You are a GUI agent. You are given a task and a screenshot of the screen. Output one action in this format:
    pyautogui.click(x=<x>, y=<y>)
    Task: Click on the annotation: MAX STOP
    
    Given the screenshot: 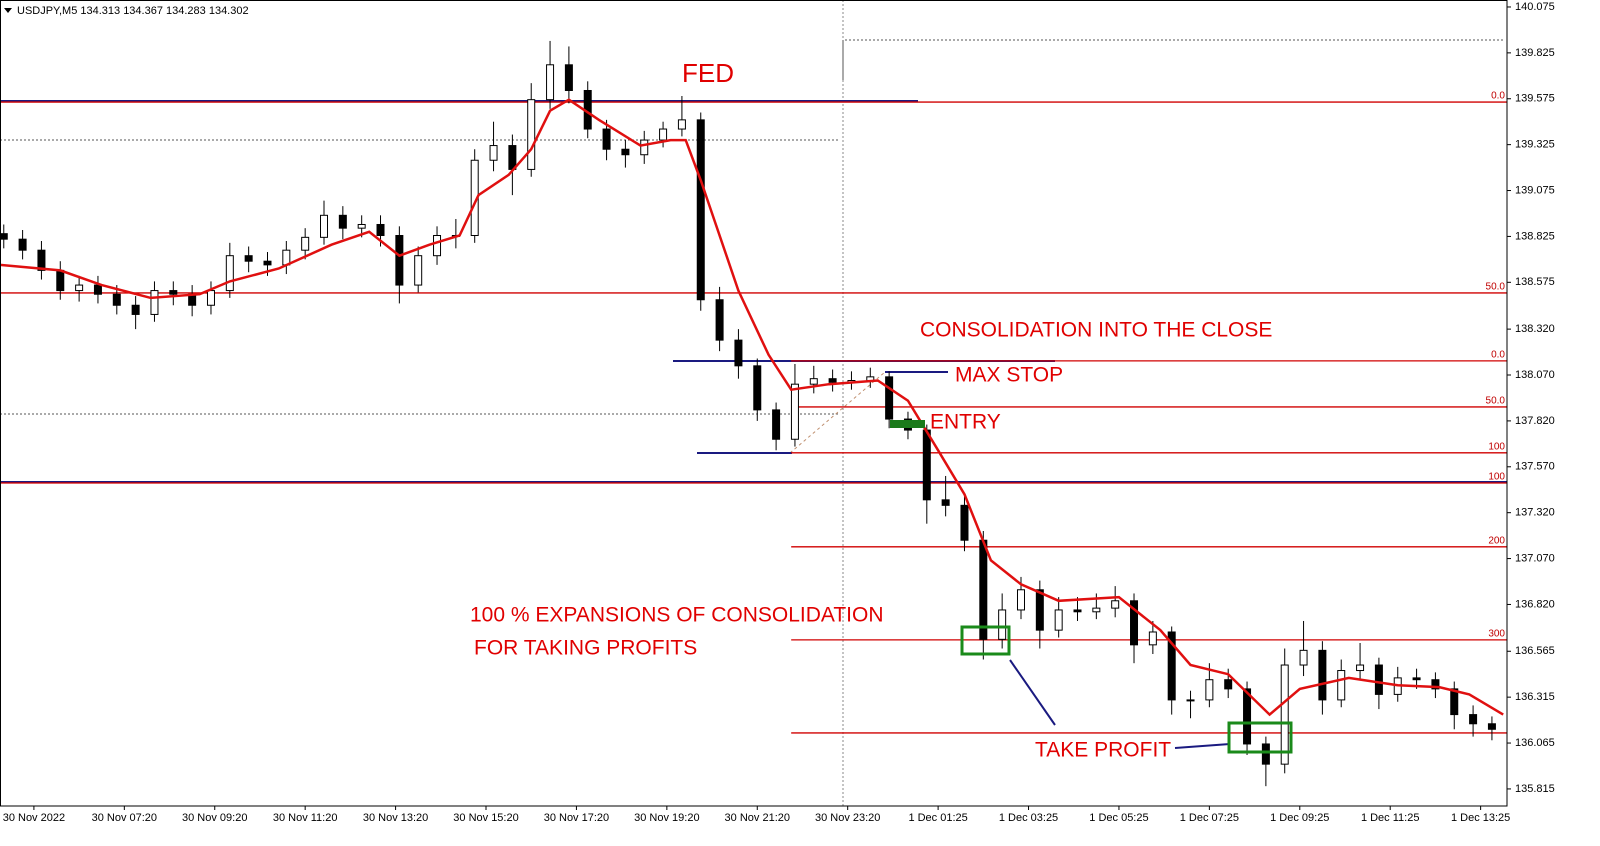 What is the action you would take?
    pyautogui.click(x=1009, y=375)
    